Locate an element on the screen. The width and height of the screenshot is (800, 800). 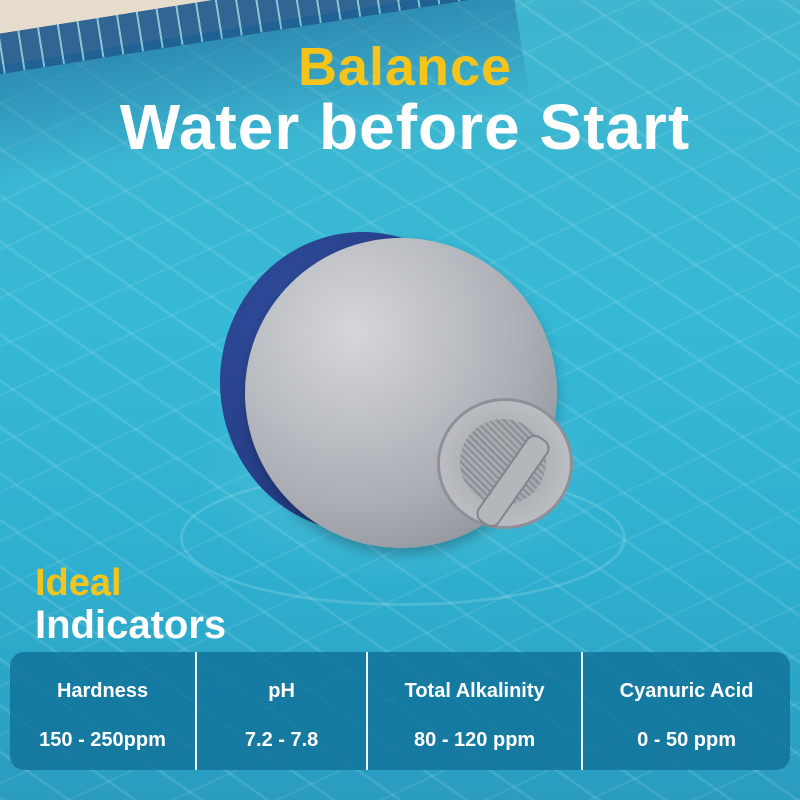
indicator-label: Cyanuric Acid is located at coordinates (686, 691).